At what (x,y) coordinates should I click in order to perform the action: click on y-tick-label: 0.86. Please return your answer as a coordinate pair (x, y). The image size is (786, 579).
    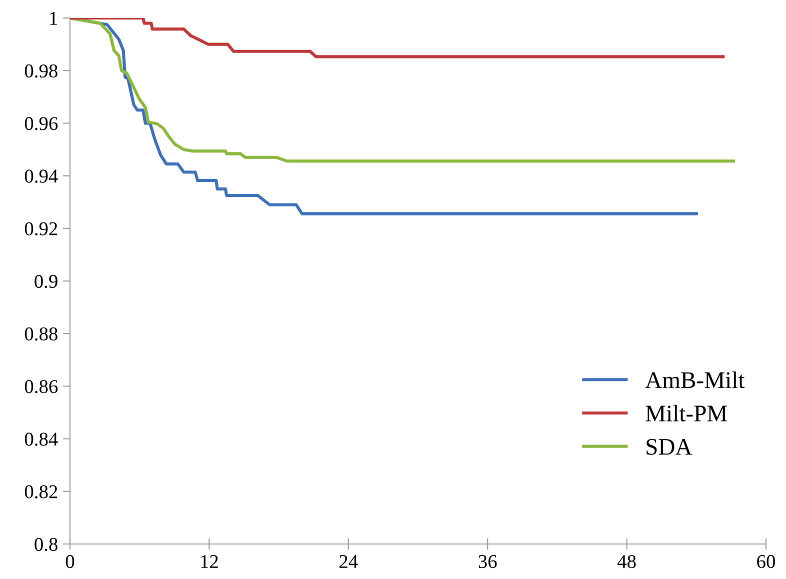
    Looking at the image, I should click on (41, 387).